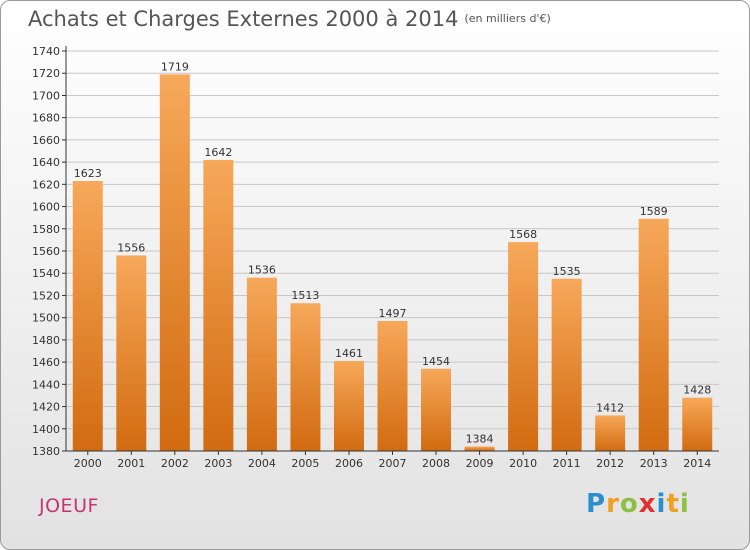 Image resolution: width=750 pixels, height=550 pixels. I want to click on y-tick-label: 1660, so click(46, 140).